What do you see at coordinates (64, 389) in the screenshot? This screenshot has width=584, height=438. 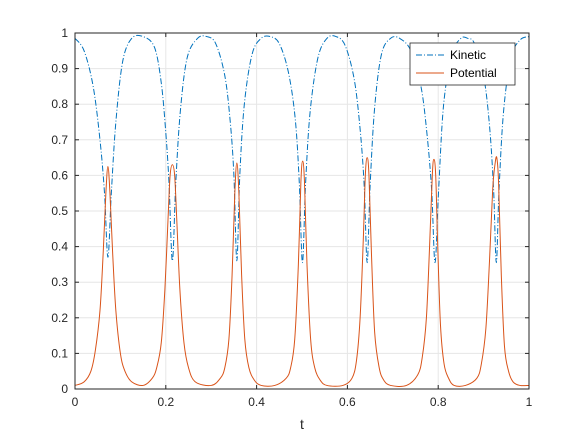 I see `y-tick-label: 0` at bounding box center [64, 389].